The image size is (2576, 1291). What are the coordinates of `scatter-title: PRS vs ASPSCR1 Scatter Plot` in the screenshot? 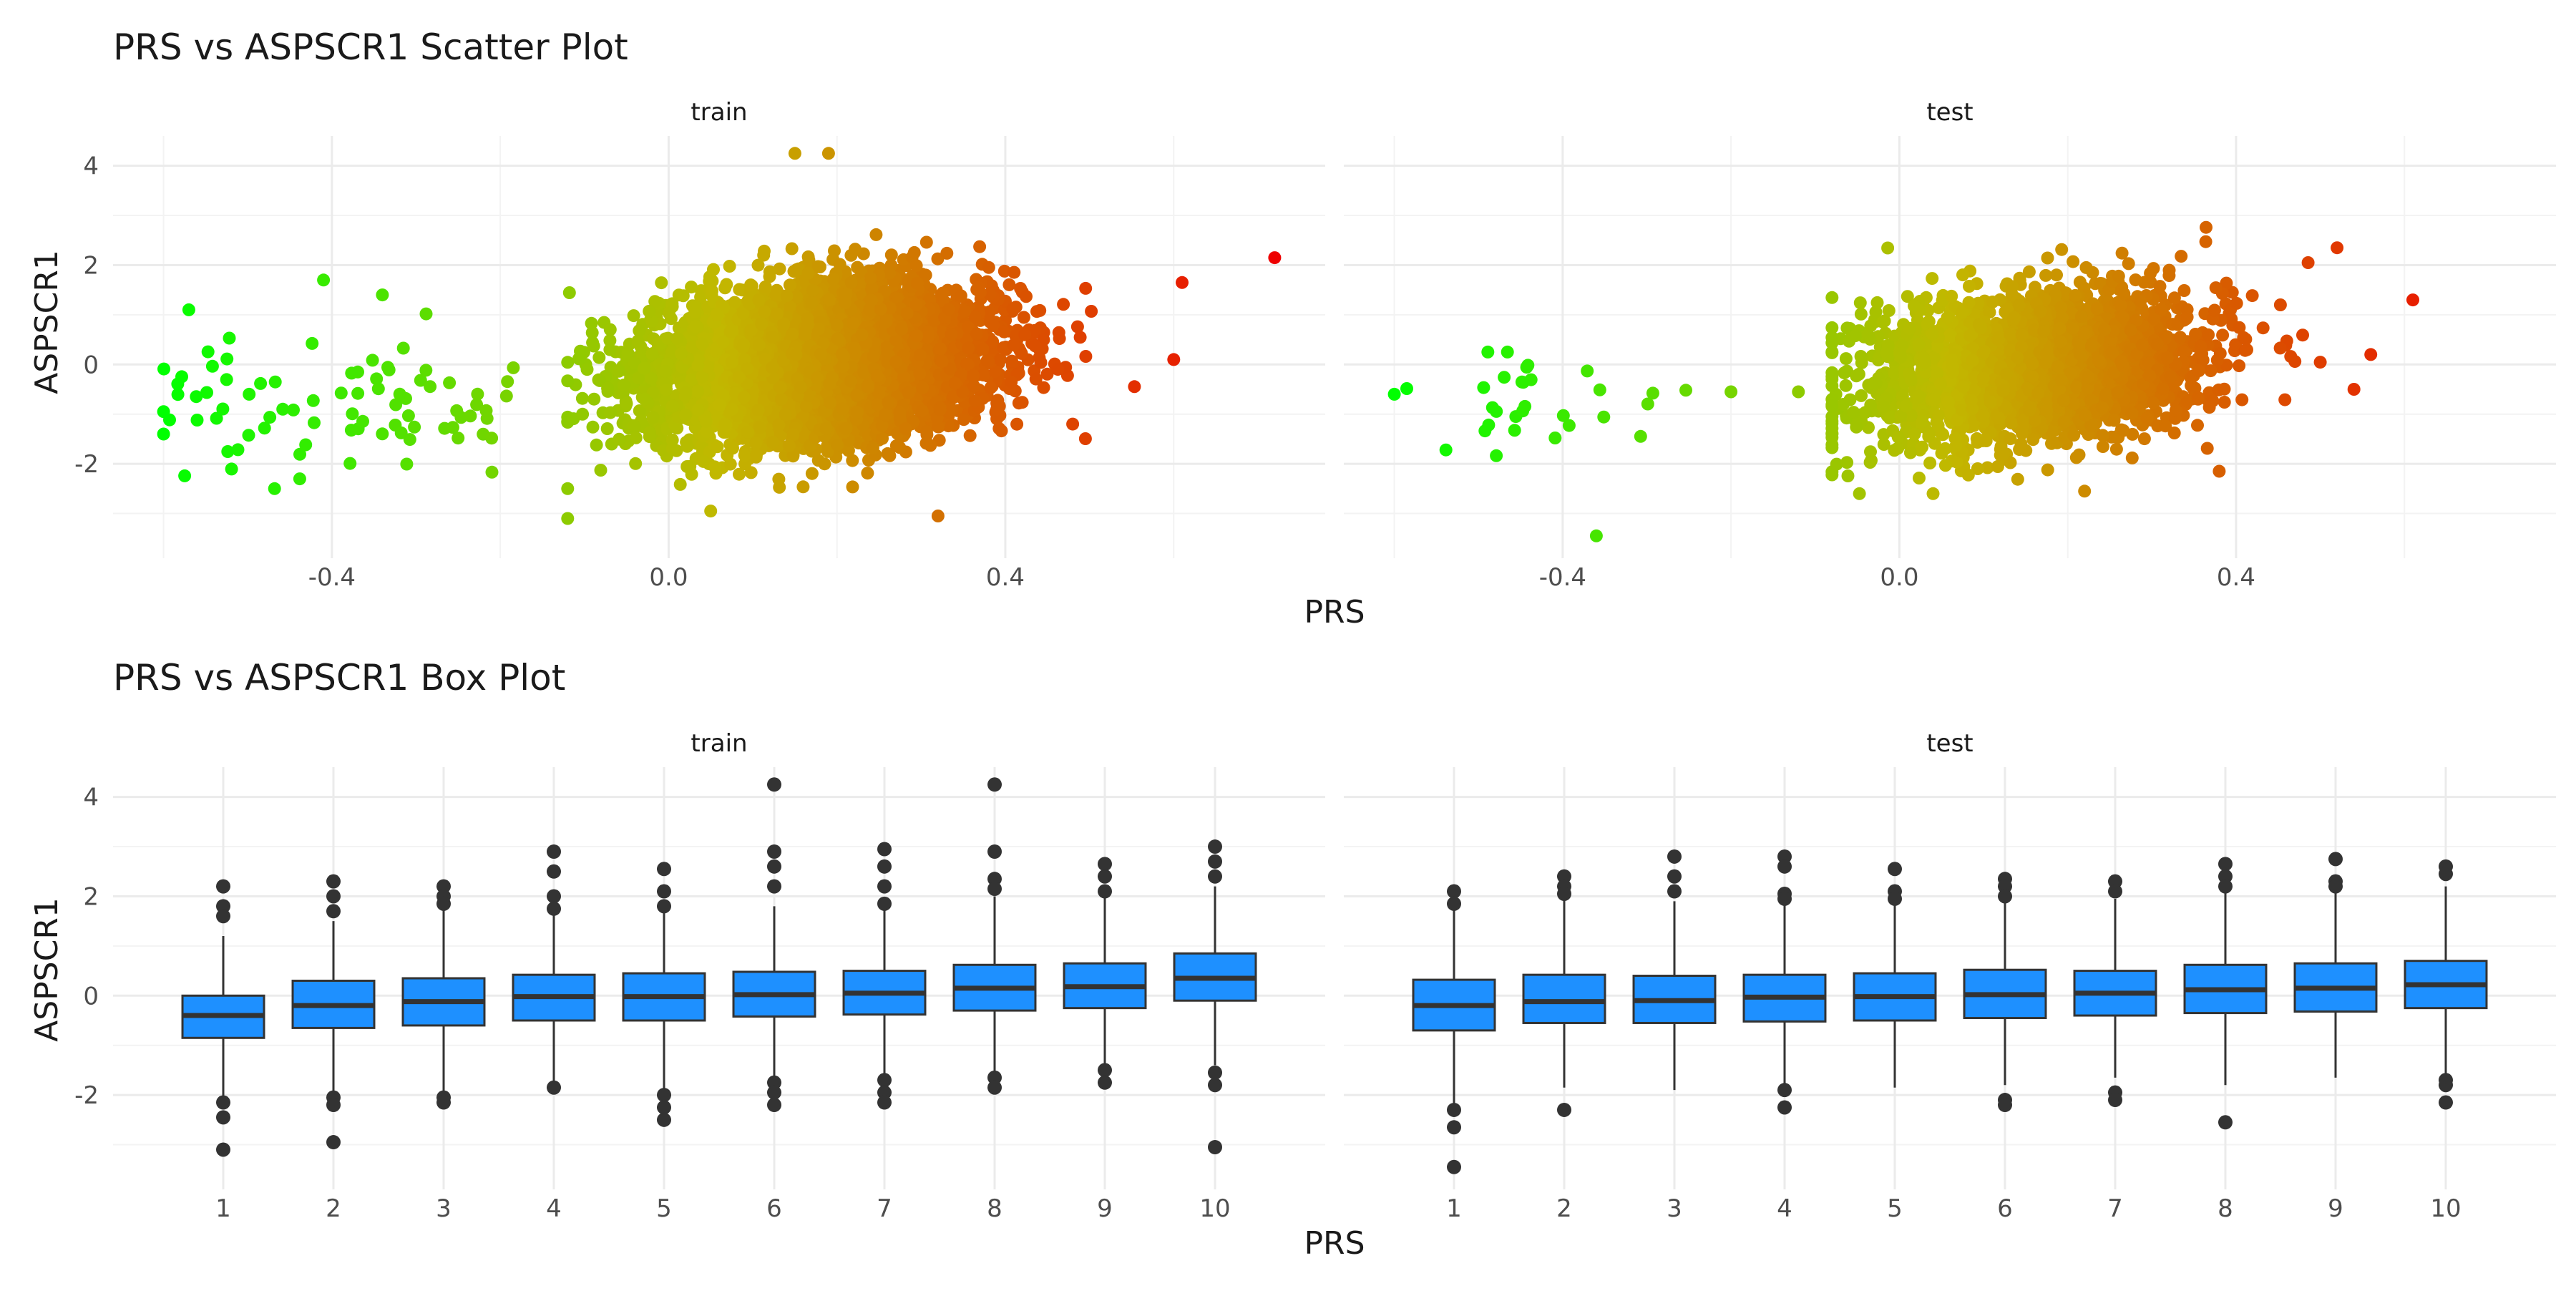 It's located at (370, 47).